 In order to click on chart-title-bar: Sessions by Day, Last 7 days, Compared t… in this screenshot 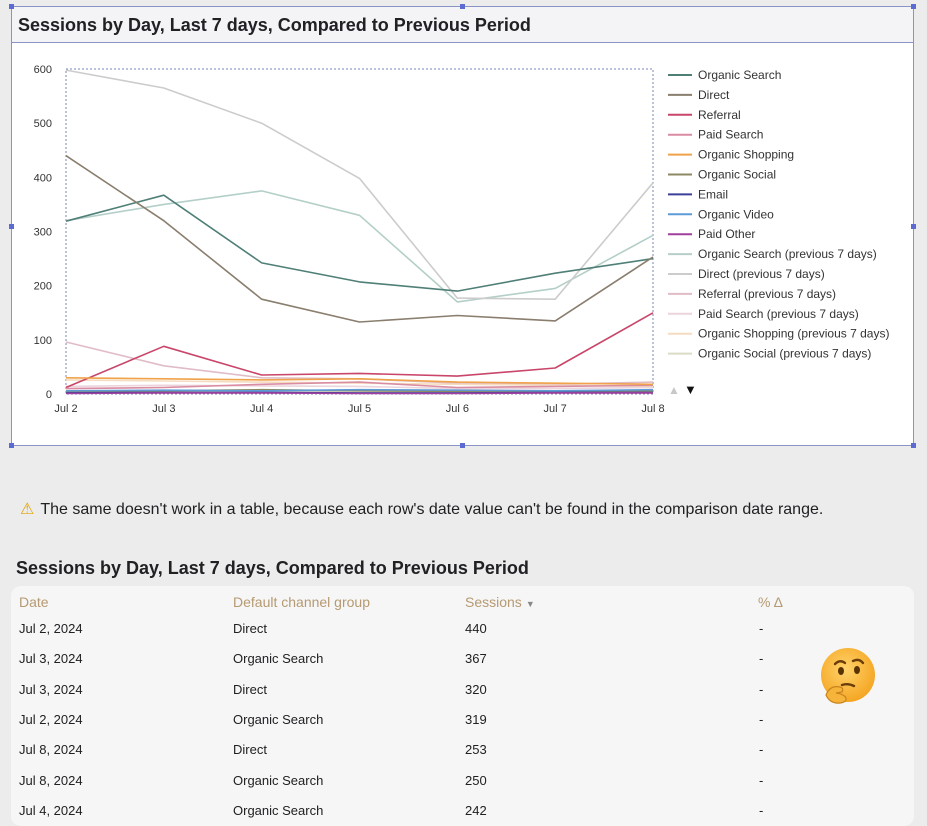, I will do `click(462, 25)`.